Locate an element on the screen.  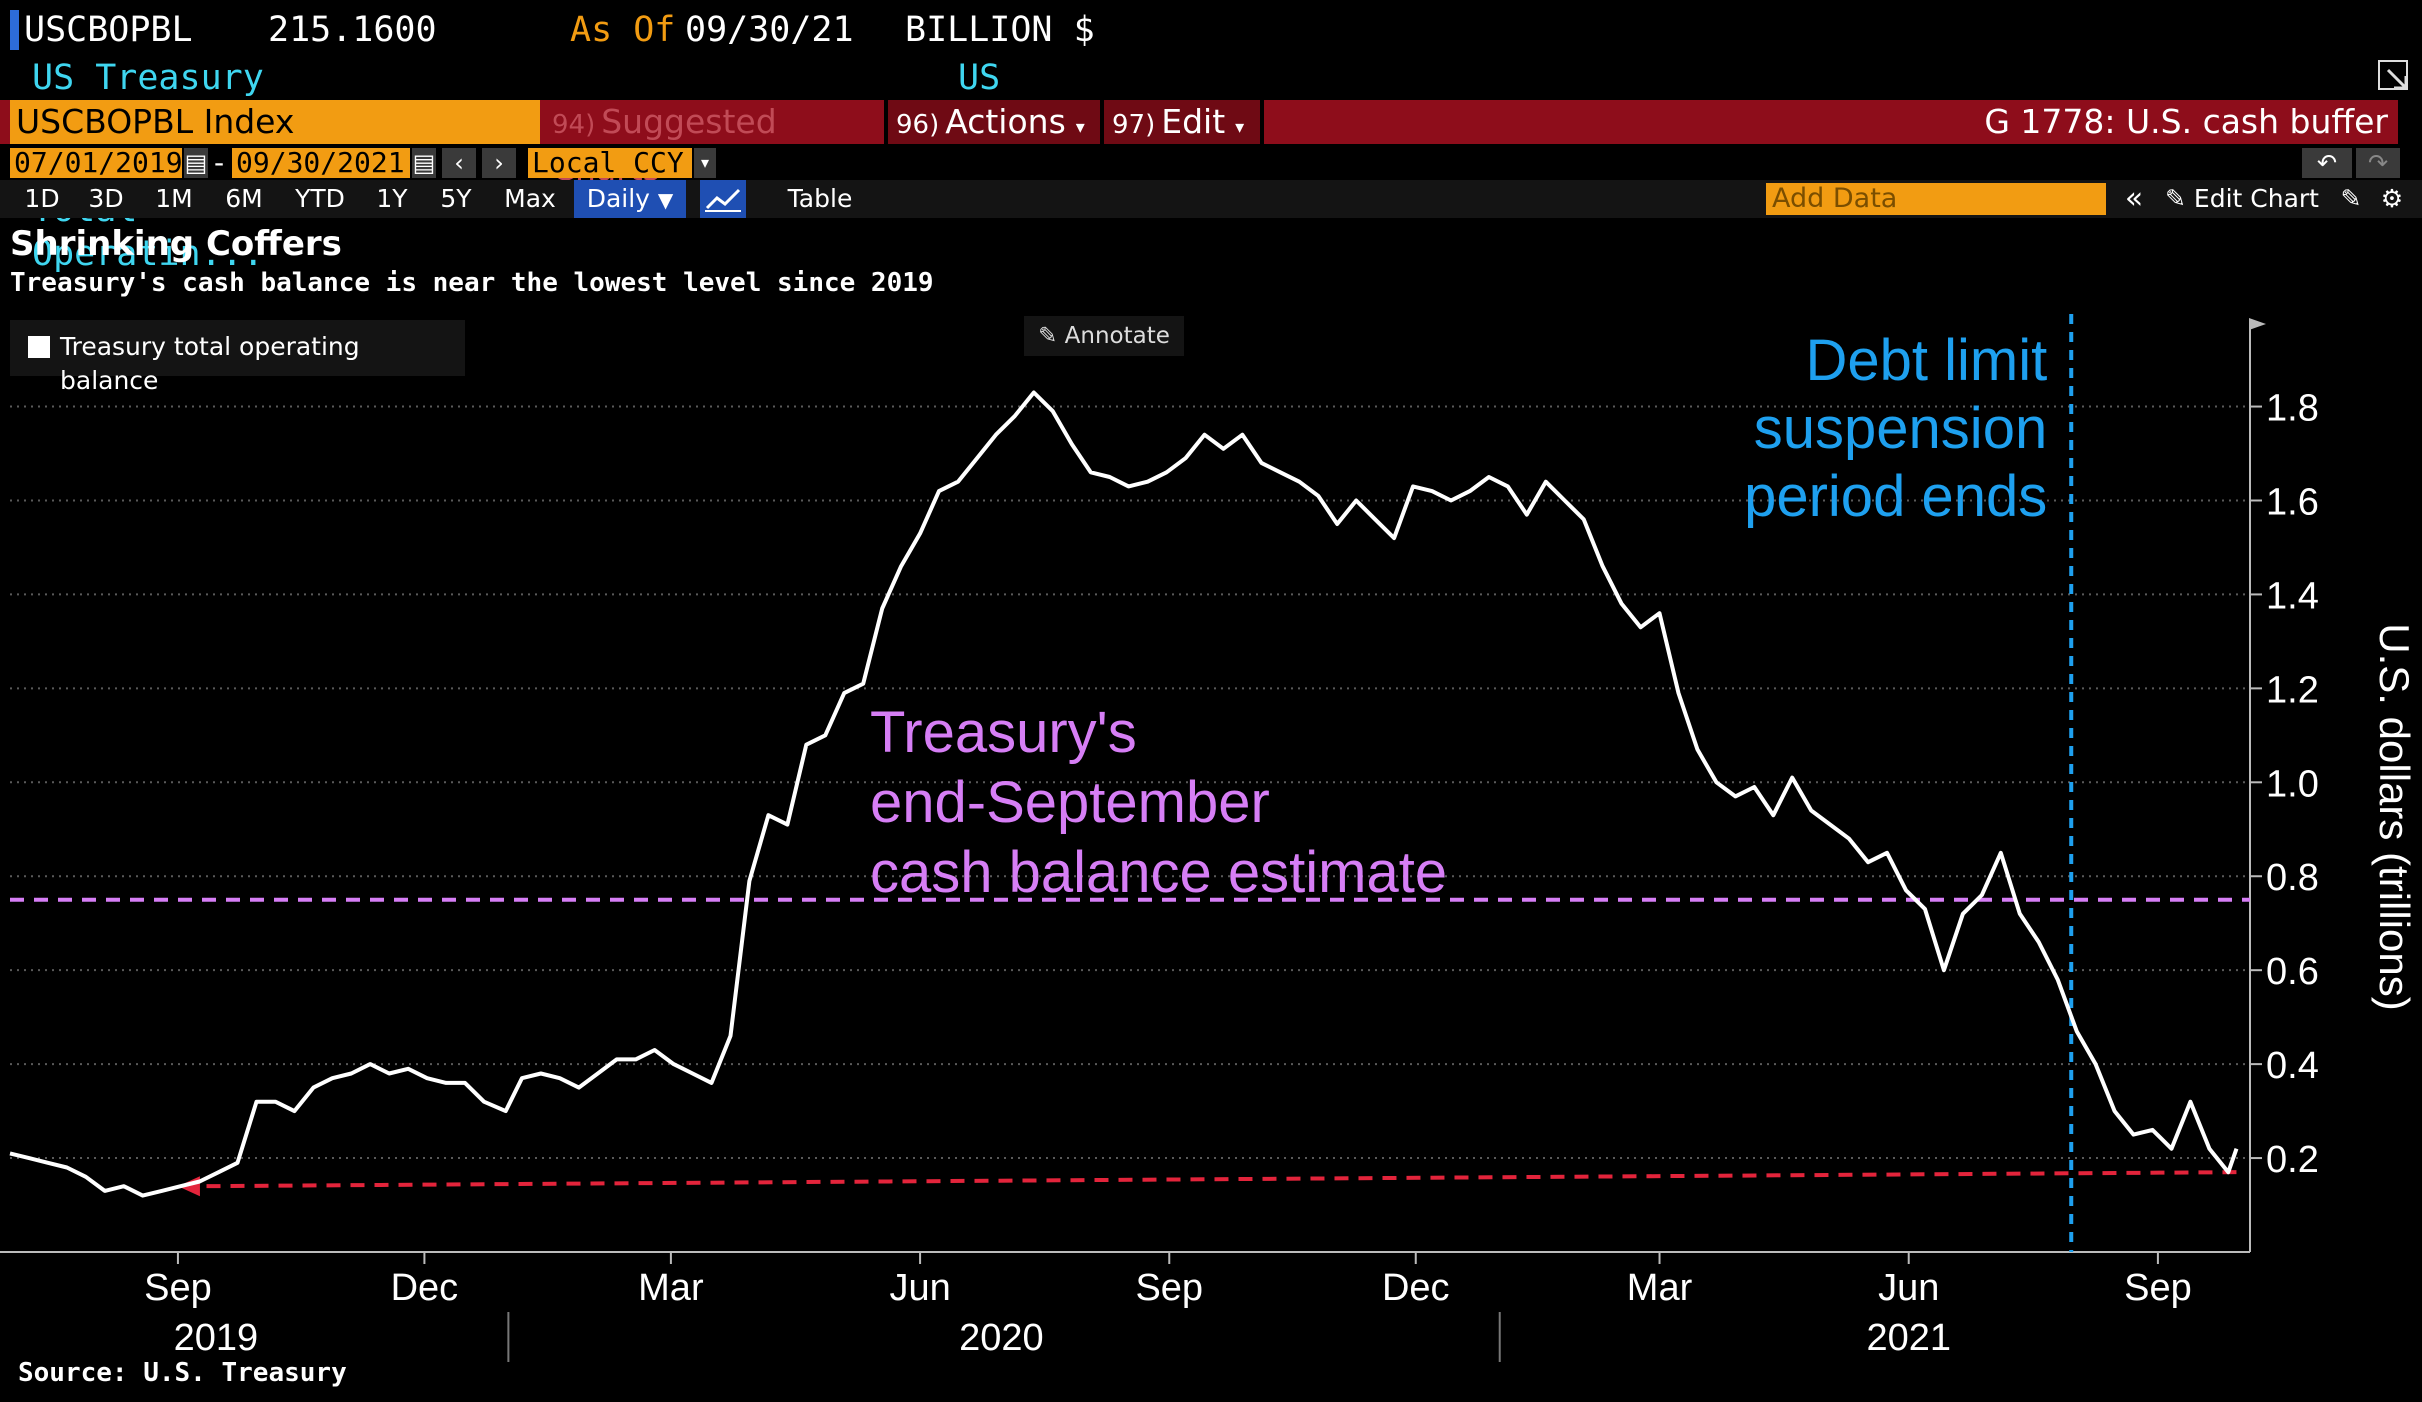
period-5y: 5Y is located at coordinates (456, 198).